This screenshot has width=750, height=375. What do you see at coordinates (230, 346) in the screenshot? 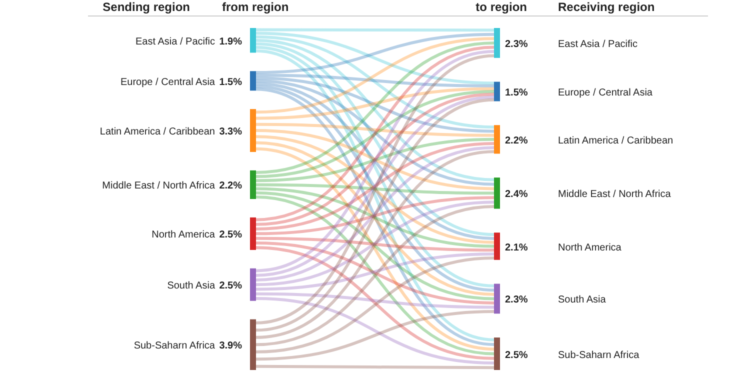
I see `data-label: 3.9%` at bounding box center [230, 346].